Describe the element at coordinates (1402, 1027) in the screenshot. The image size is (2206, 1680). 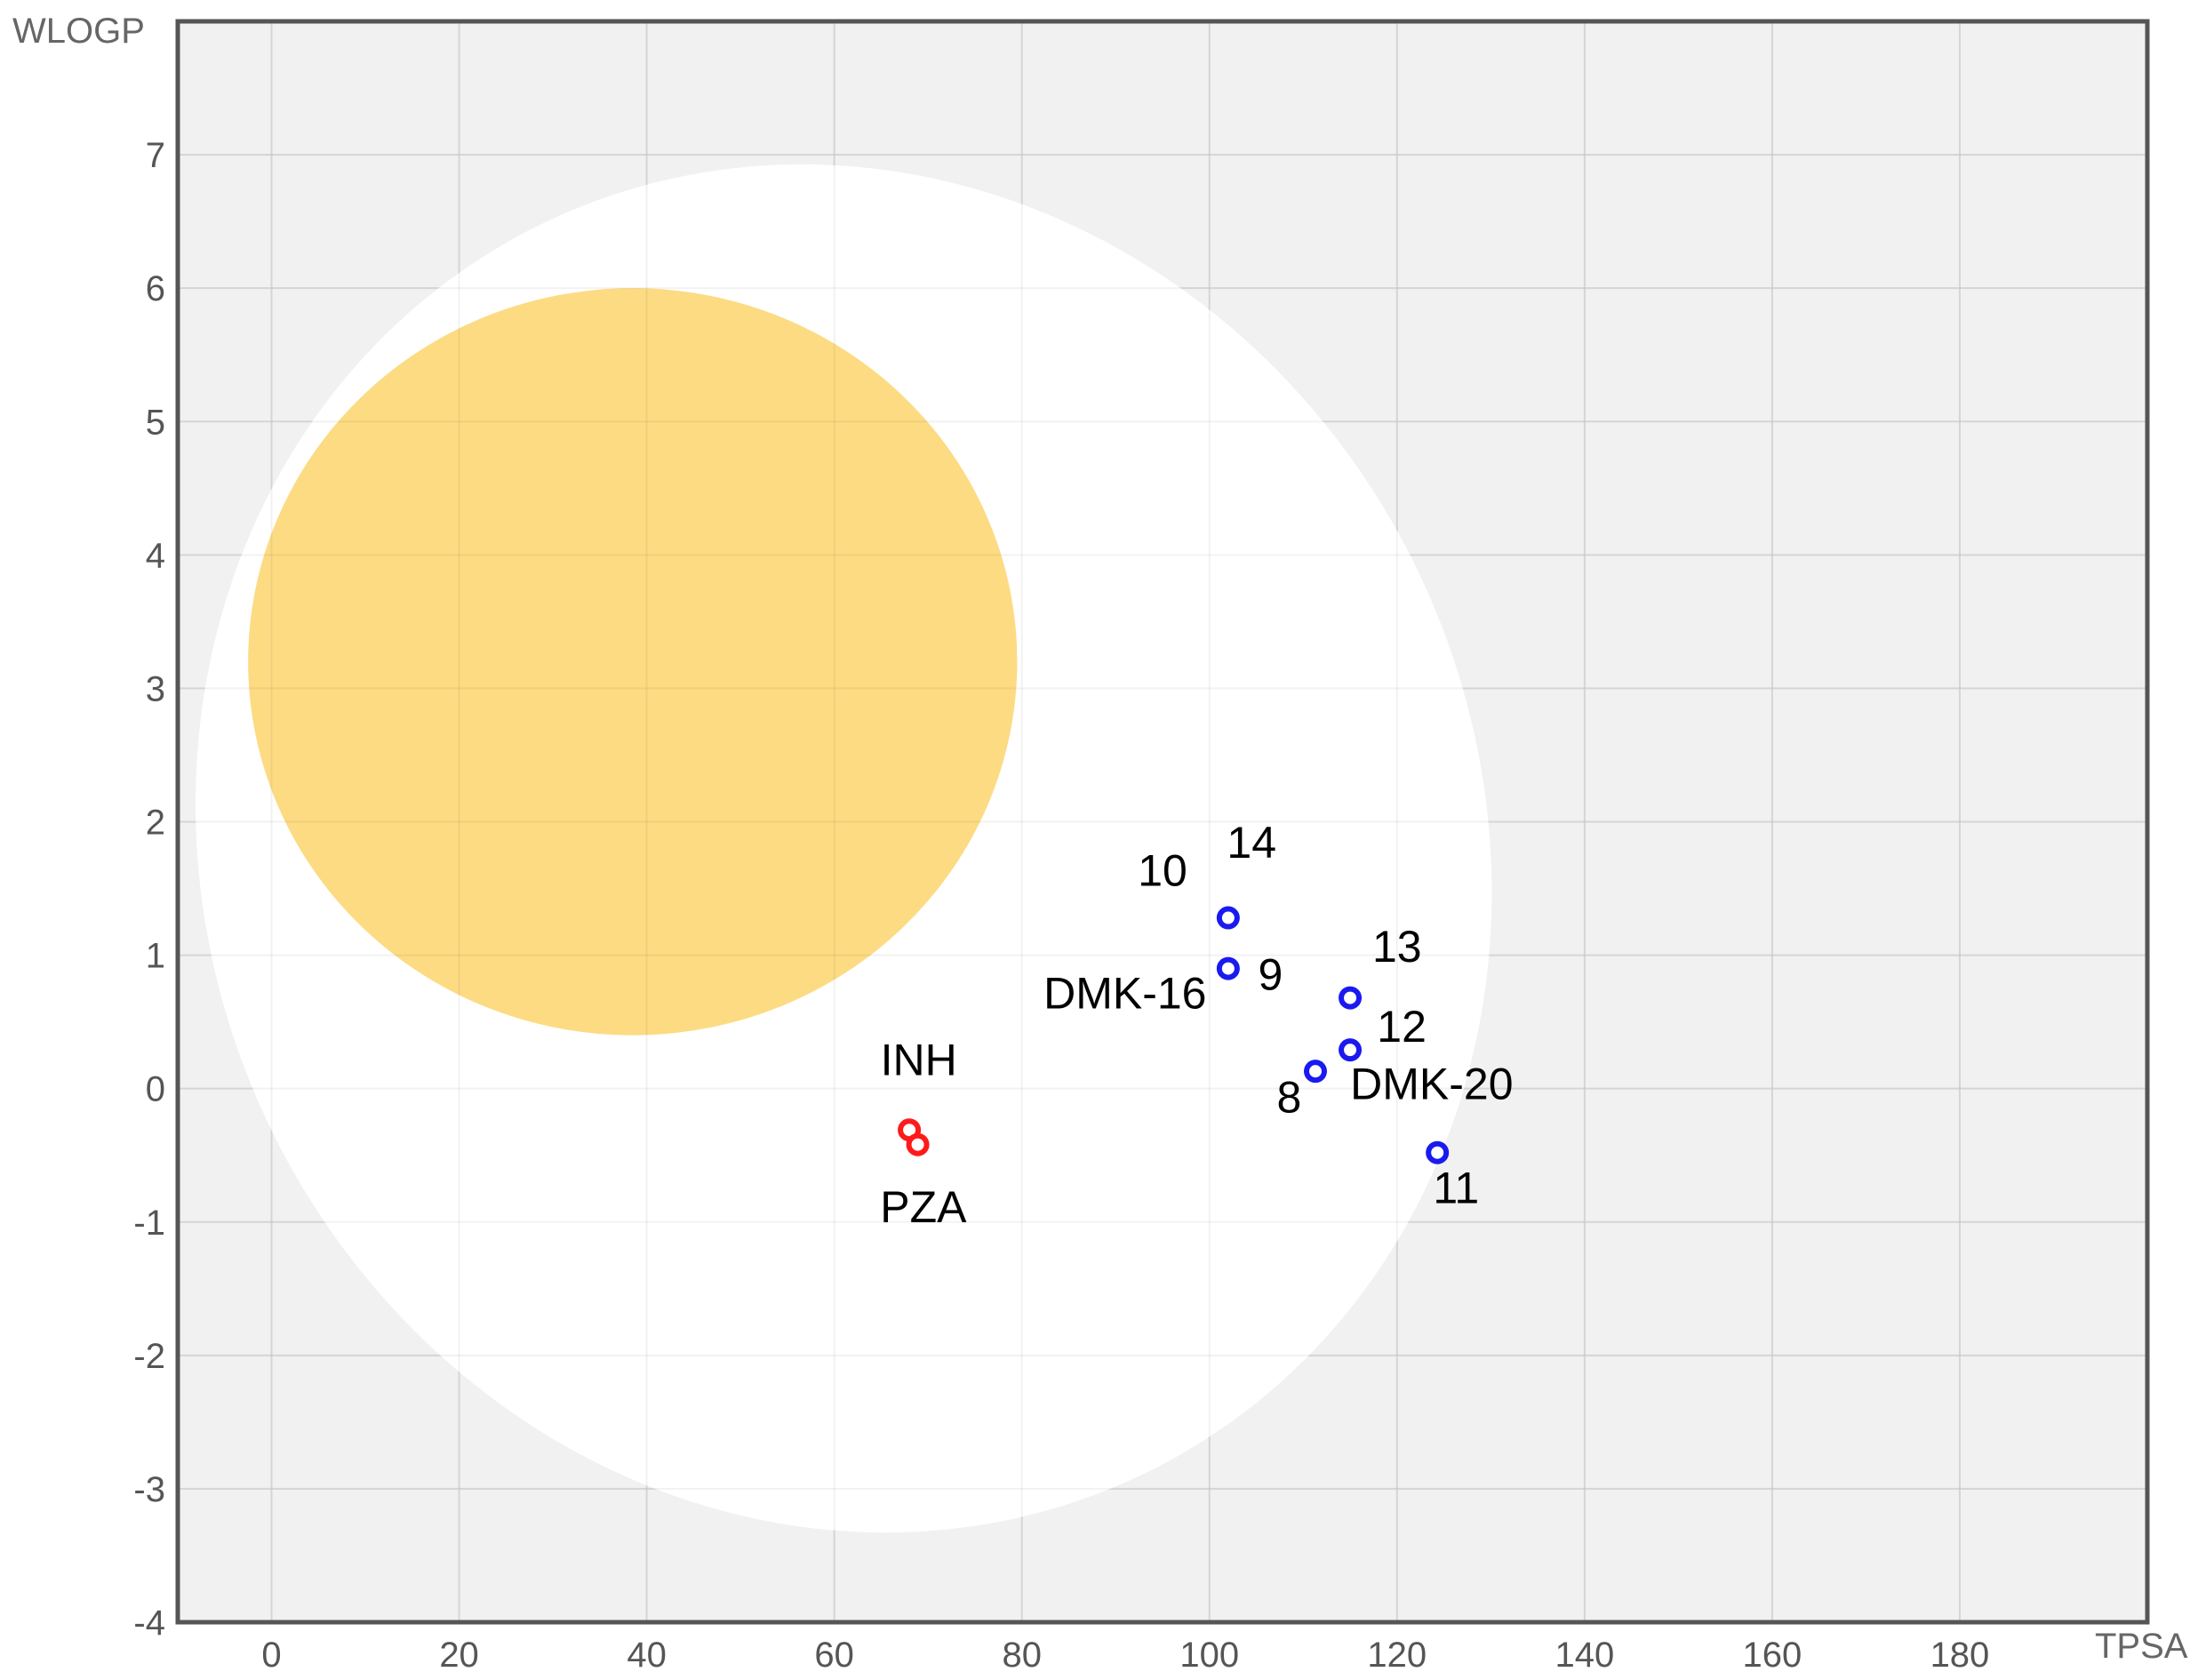
I see `point-label: 12` at that location.